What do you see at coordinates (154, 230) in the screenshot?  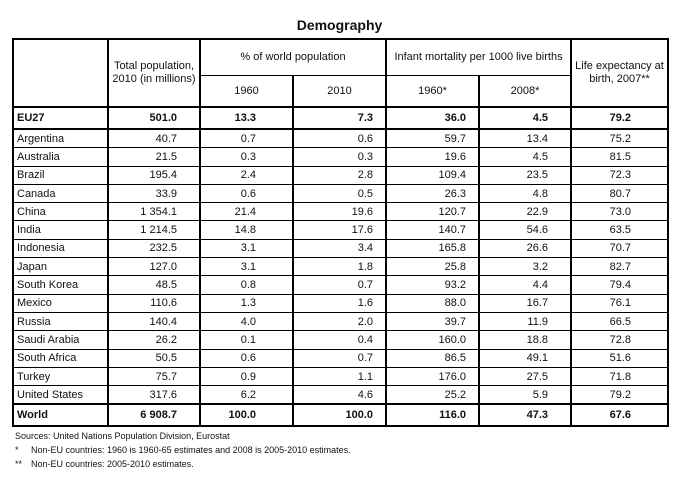 I see `value-cell: 1 214.5` at bounding box center [154, 230].